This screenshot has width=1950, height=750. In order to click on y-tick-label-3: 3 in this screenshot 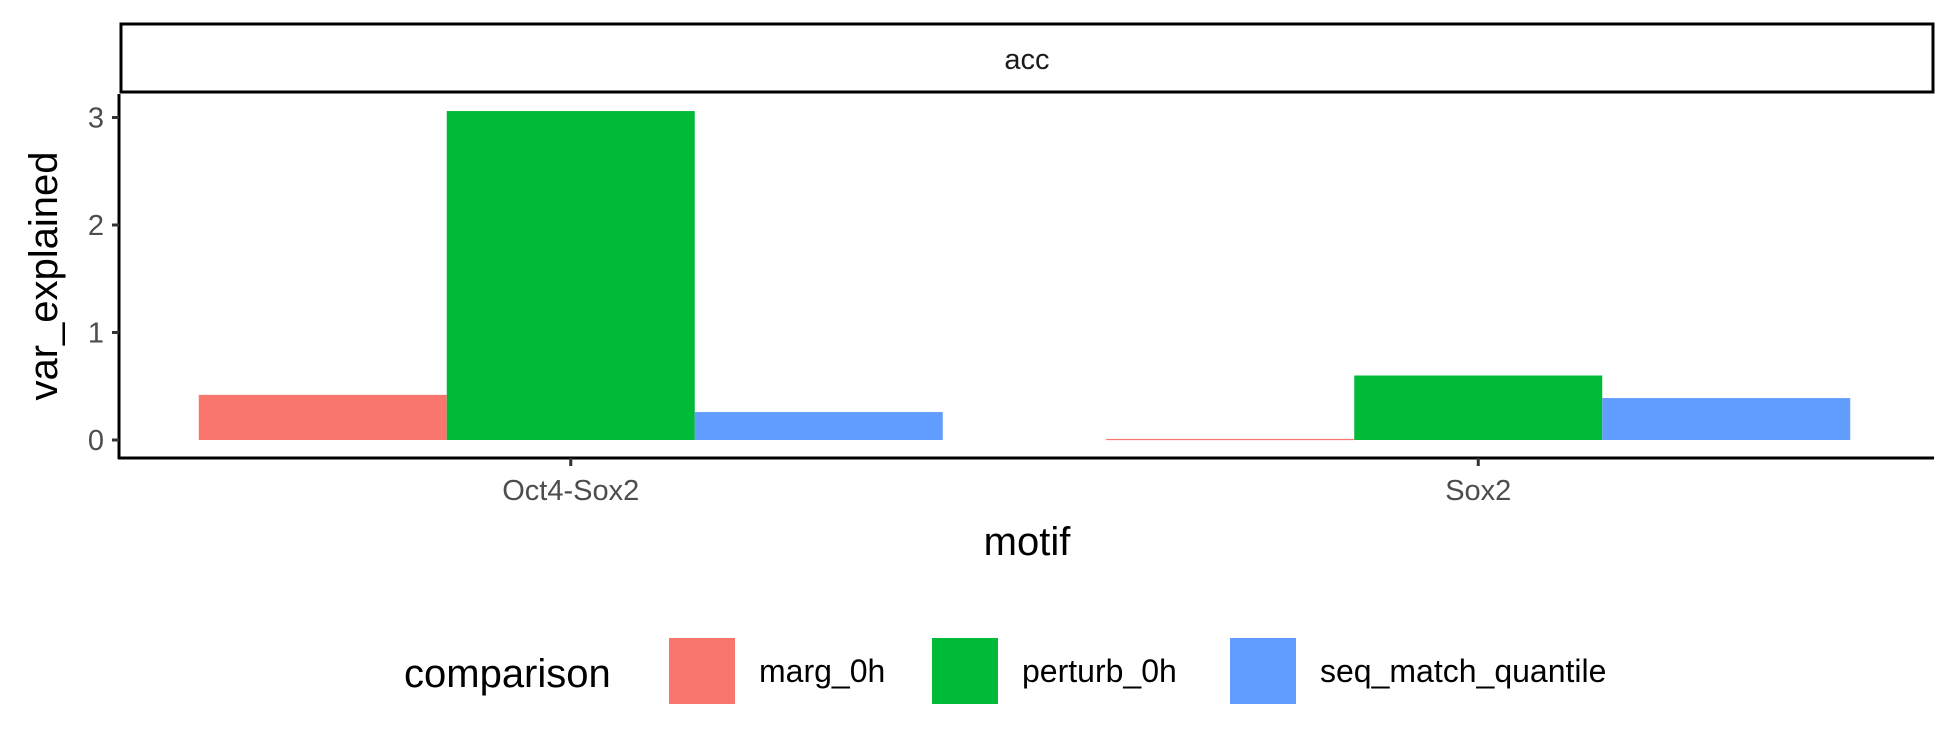, I will do `click(96, 119)`.